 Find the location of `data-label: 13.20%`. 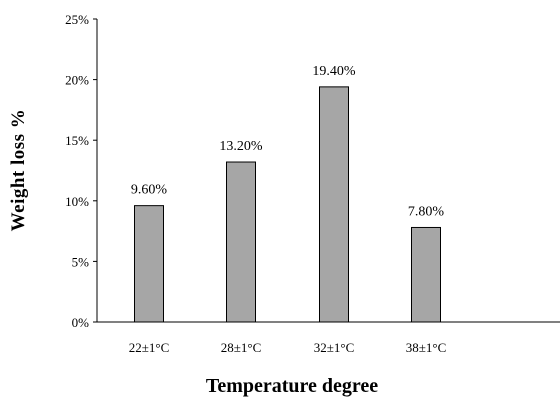

data-label: 13.20% is located at coordinates (241, 146).